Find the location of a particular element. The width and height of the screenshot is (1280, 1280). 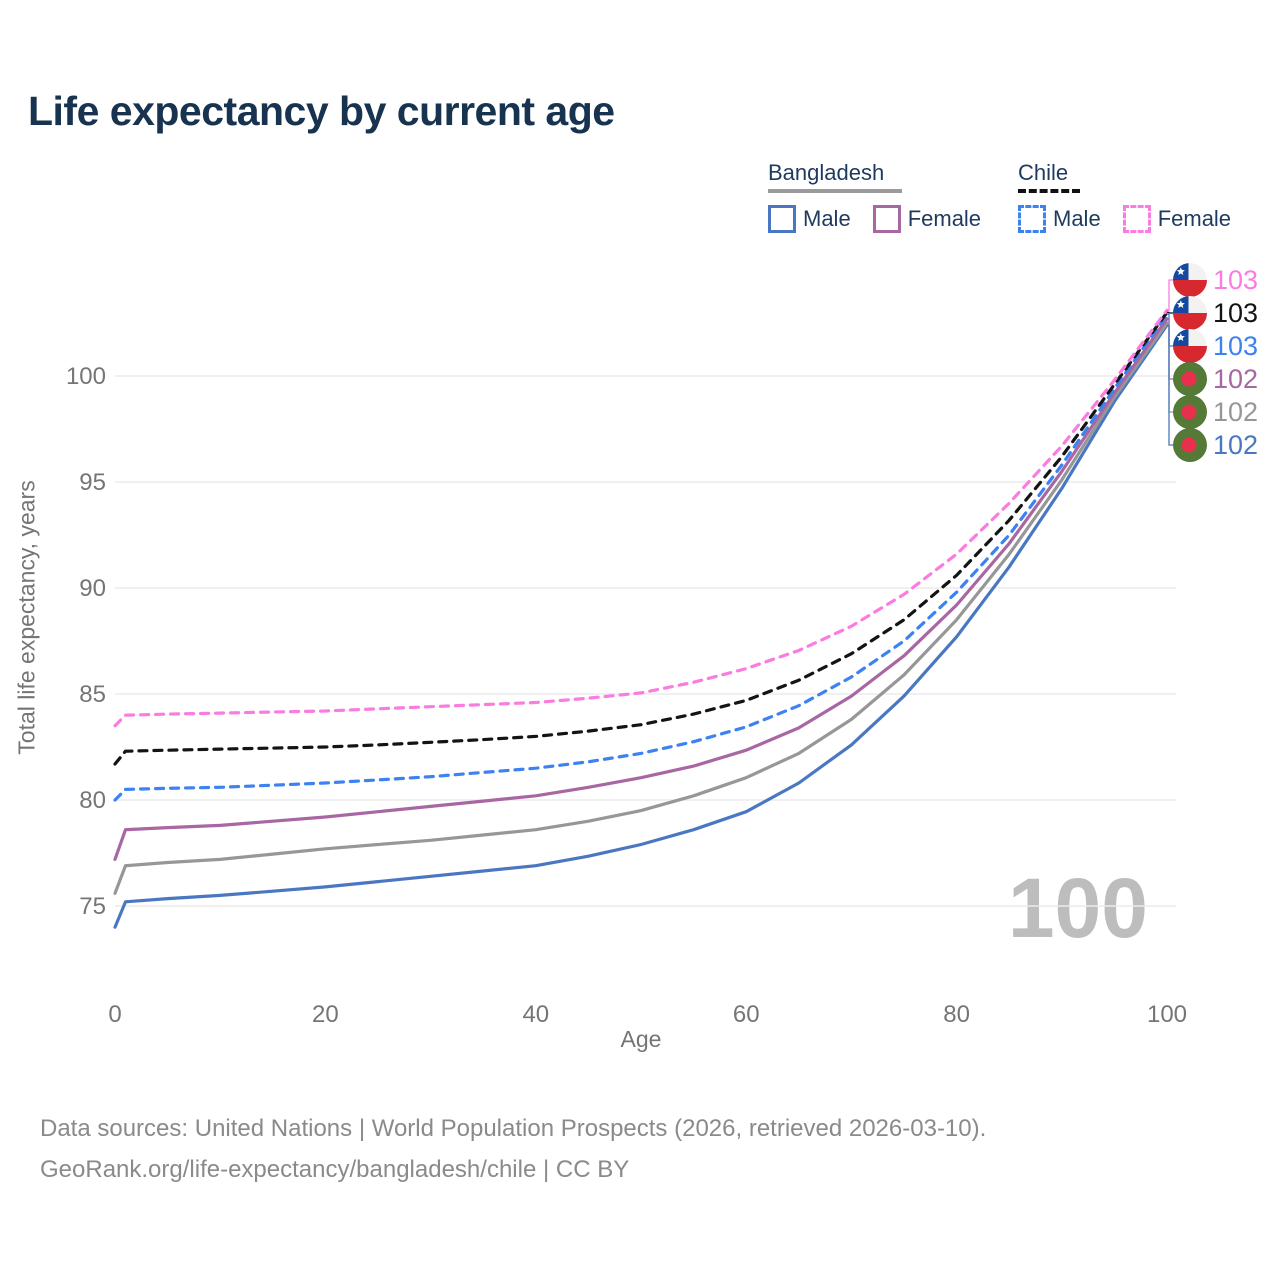

end-label-chile-female: 103 is located at coordinates (1215, 280).